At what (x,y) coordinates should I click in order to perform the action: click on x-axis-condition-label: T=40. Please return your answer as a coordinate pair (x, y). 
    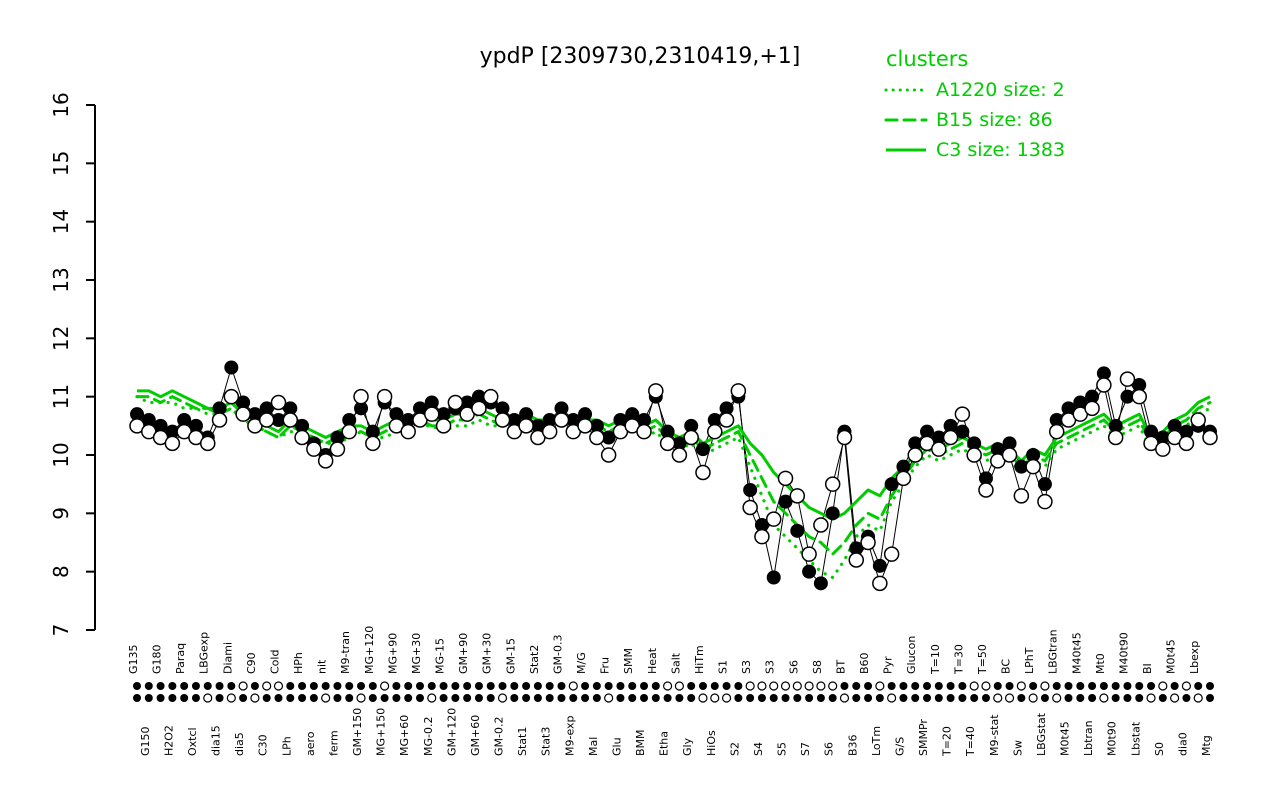
    Looking at the image, I should click on (970, 741).